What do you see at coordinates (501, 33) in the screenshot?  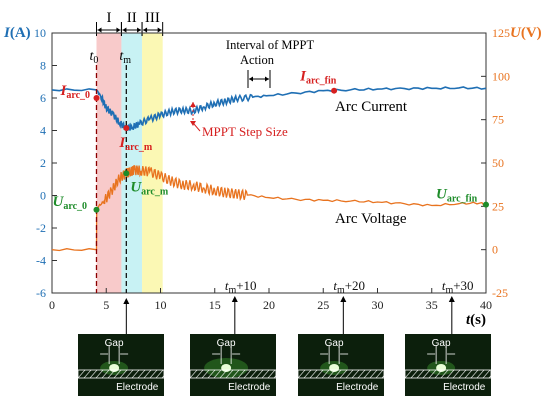 I see `y-right-tick-label: 125` at bounding box center [501, 33].